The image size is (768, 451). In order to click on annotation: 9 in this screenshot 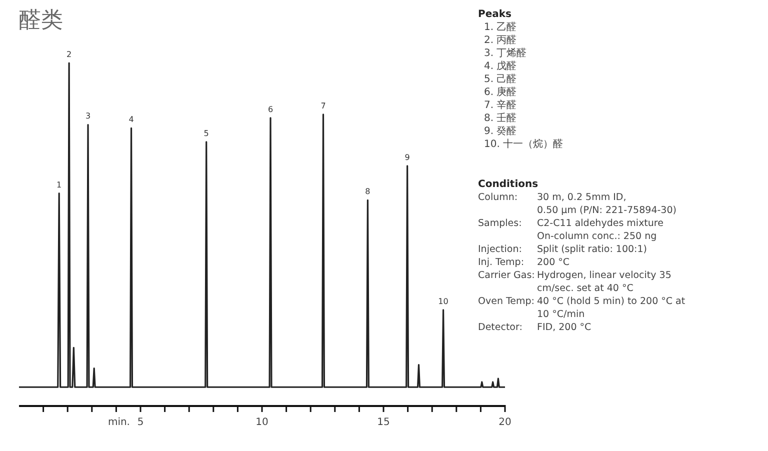, I will do `click(407, 157)`.